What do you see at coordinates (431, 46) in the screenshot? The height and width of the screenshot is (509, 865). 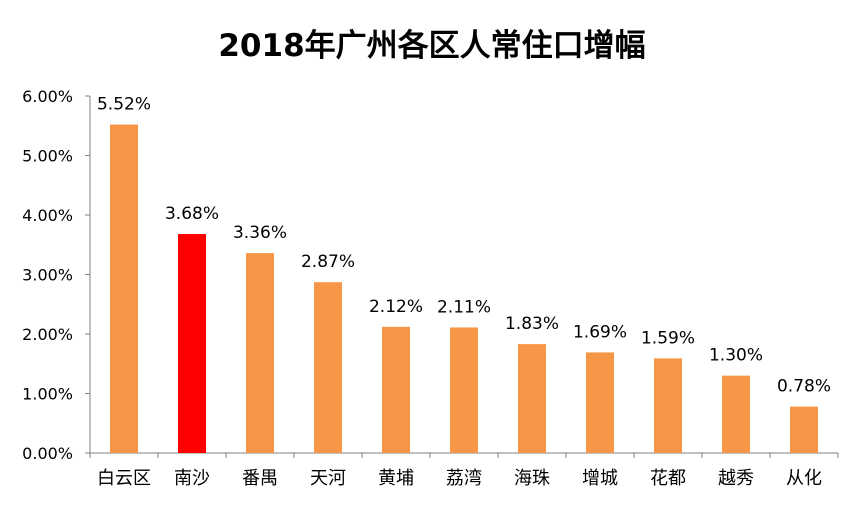 I see `chart-title: 2018年广州各区人常住口增幅` at bounding box center [431, 46].